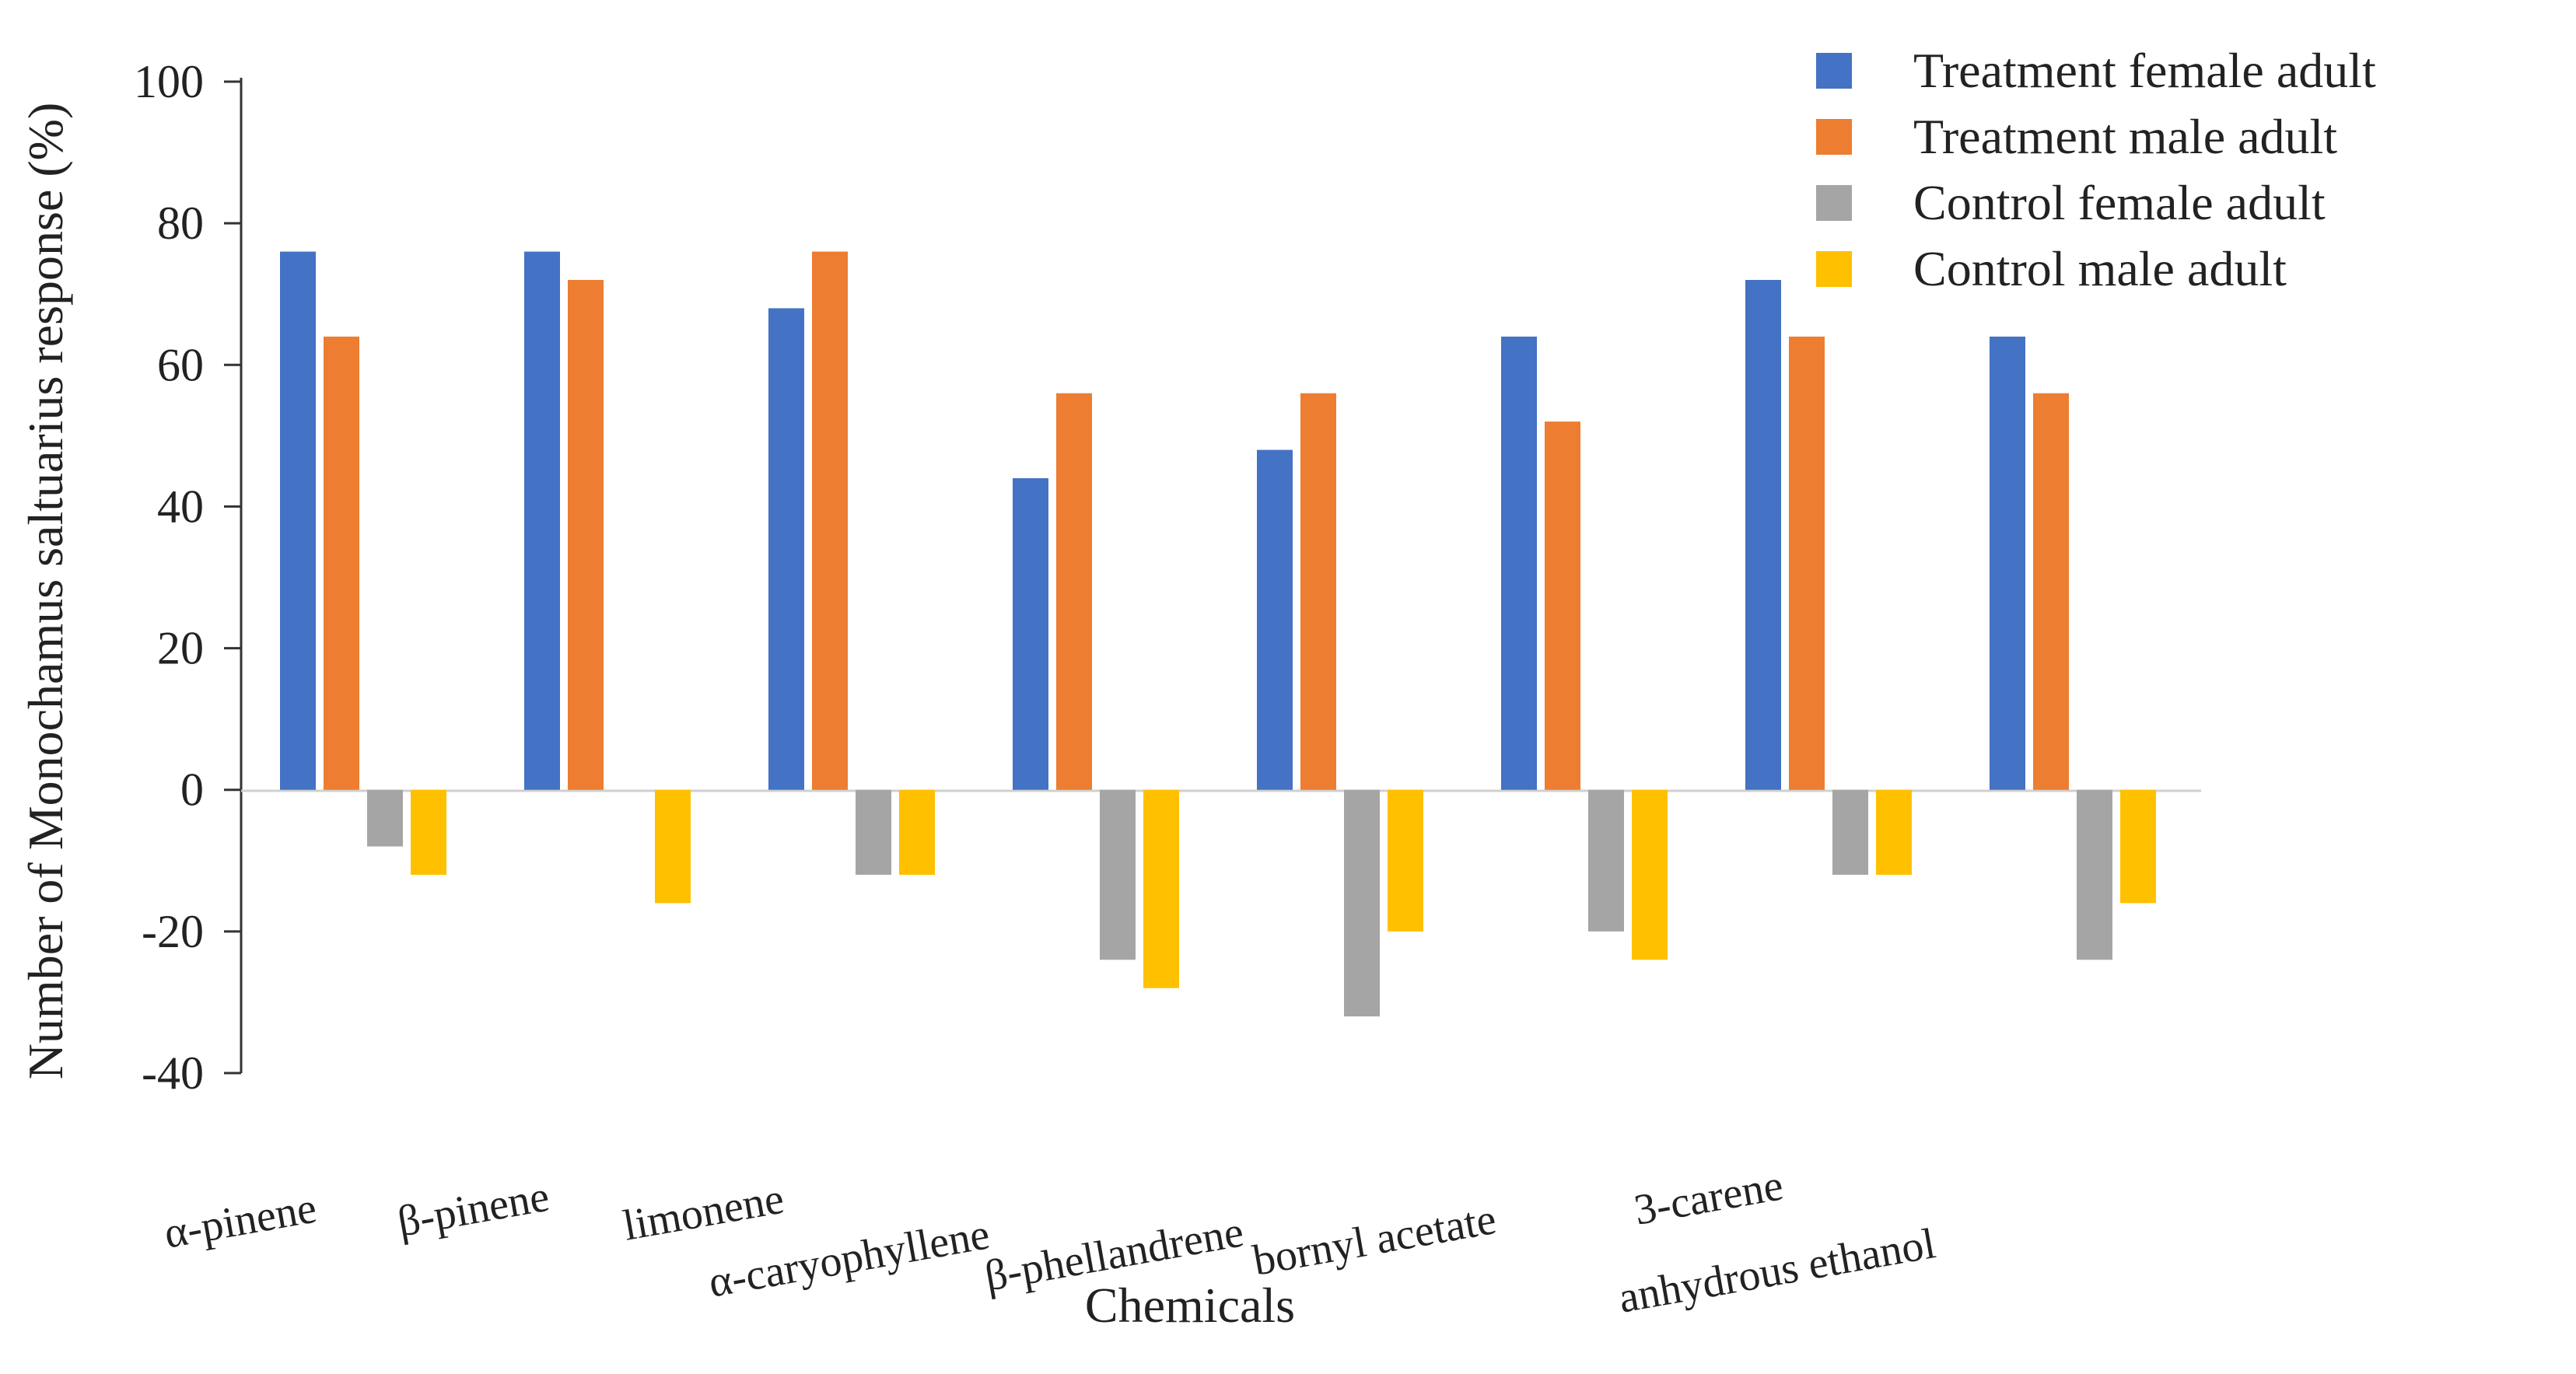 This screenshot has width=2576, height=1374. What do you see at coordinates (192, 790) in the screenshot?
I see `y-tick-label: 0` at bounding box center [192, 790].